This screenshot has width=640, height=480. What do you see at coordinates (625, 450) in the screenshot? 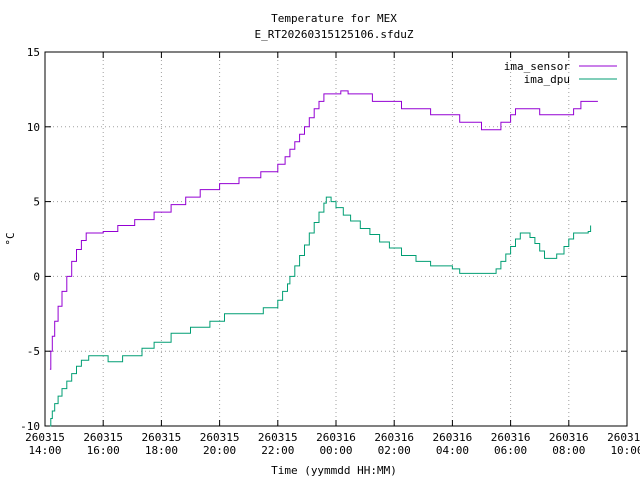
I see `x-tick-label-time: 10:00` at bounding box center [625, 450].